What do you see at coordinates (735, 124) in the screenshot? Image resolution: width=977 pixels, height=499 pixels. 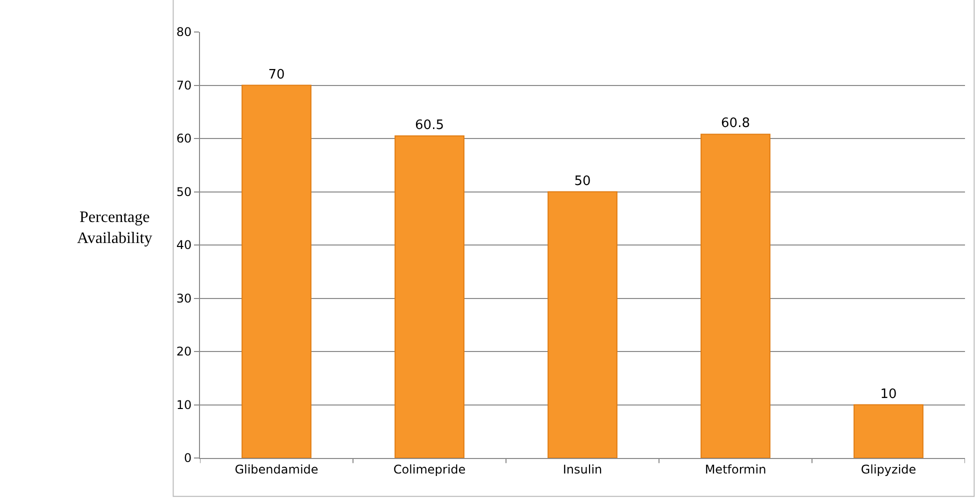 I see `data-label: 60.8` at bounding box center [735, 124].